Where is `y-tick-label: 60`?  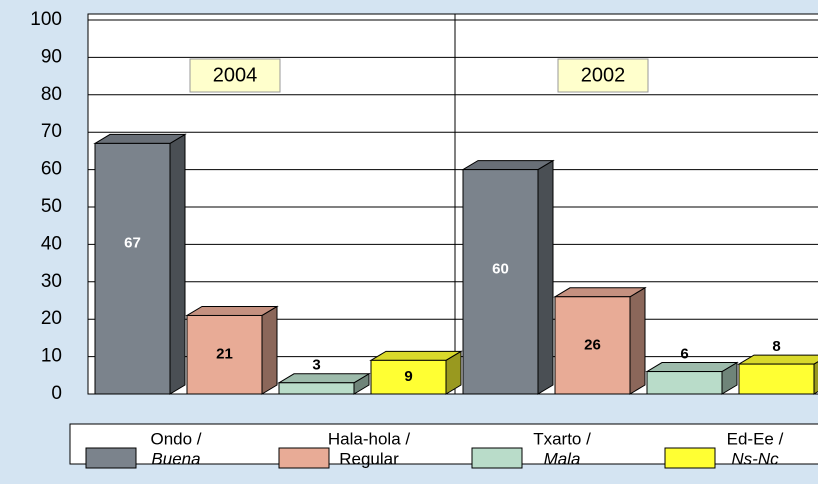 y-tick-label: 60 is located at coordinates (51, 169).